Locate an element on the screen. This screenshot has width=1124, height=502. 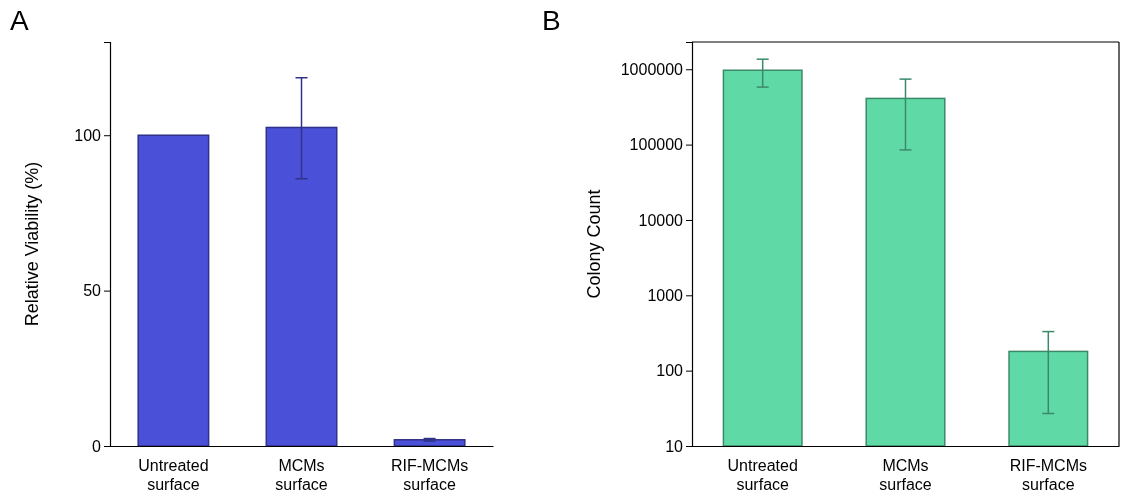
y-tick-label: 100000 is located at coordinates (656, 145).